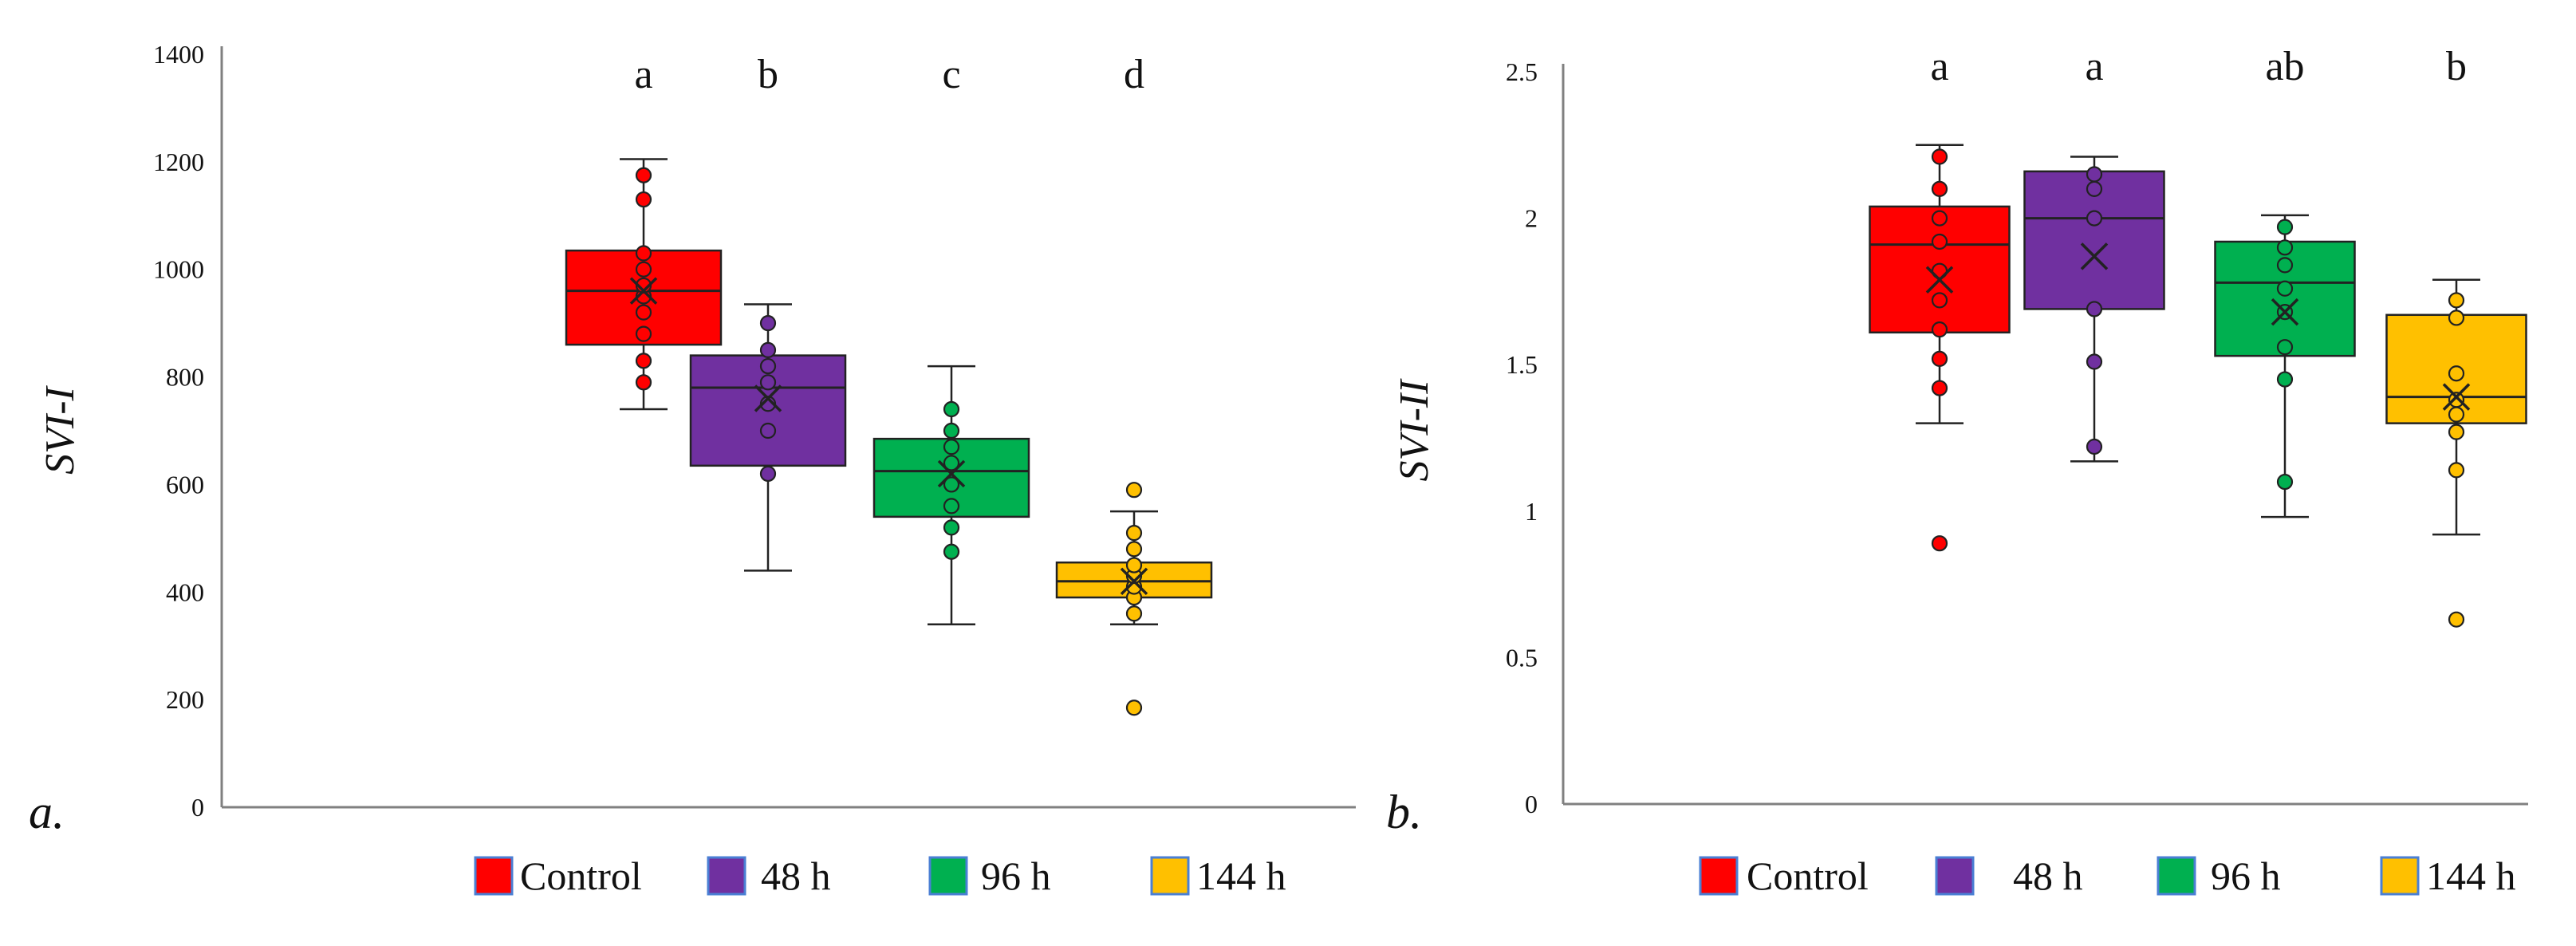 The image size is (2576, 946). Describe the element at coordinates (2284, 66) in the screenshot. I see `significance-letter: ab` at that location.